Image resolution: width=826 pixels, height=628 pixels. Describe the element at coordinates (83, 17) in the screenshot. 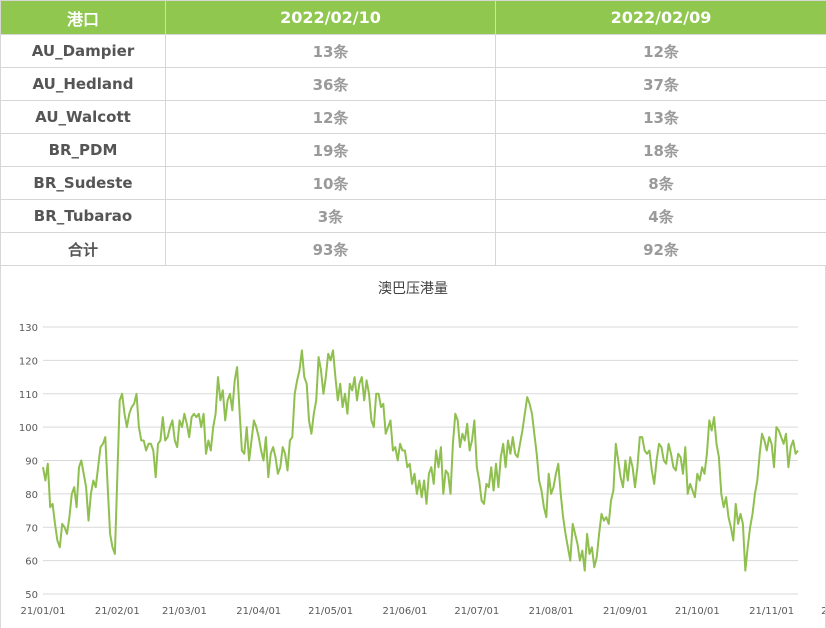

I see `header-port: 港口` at that location.